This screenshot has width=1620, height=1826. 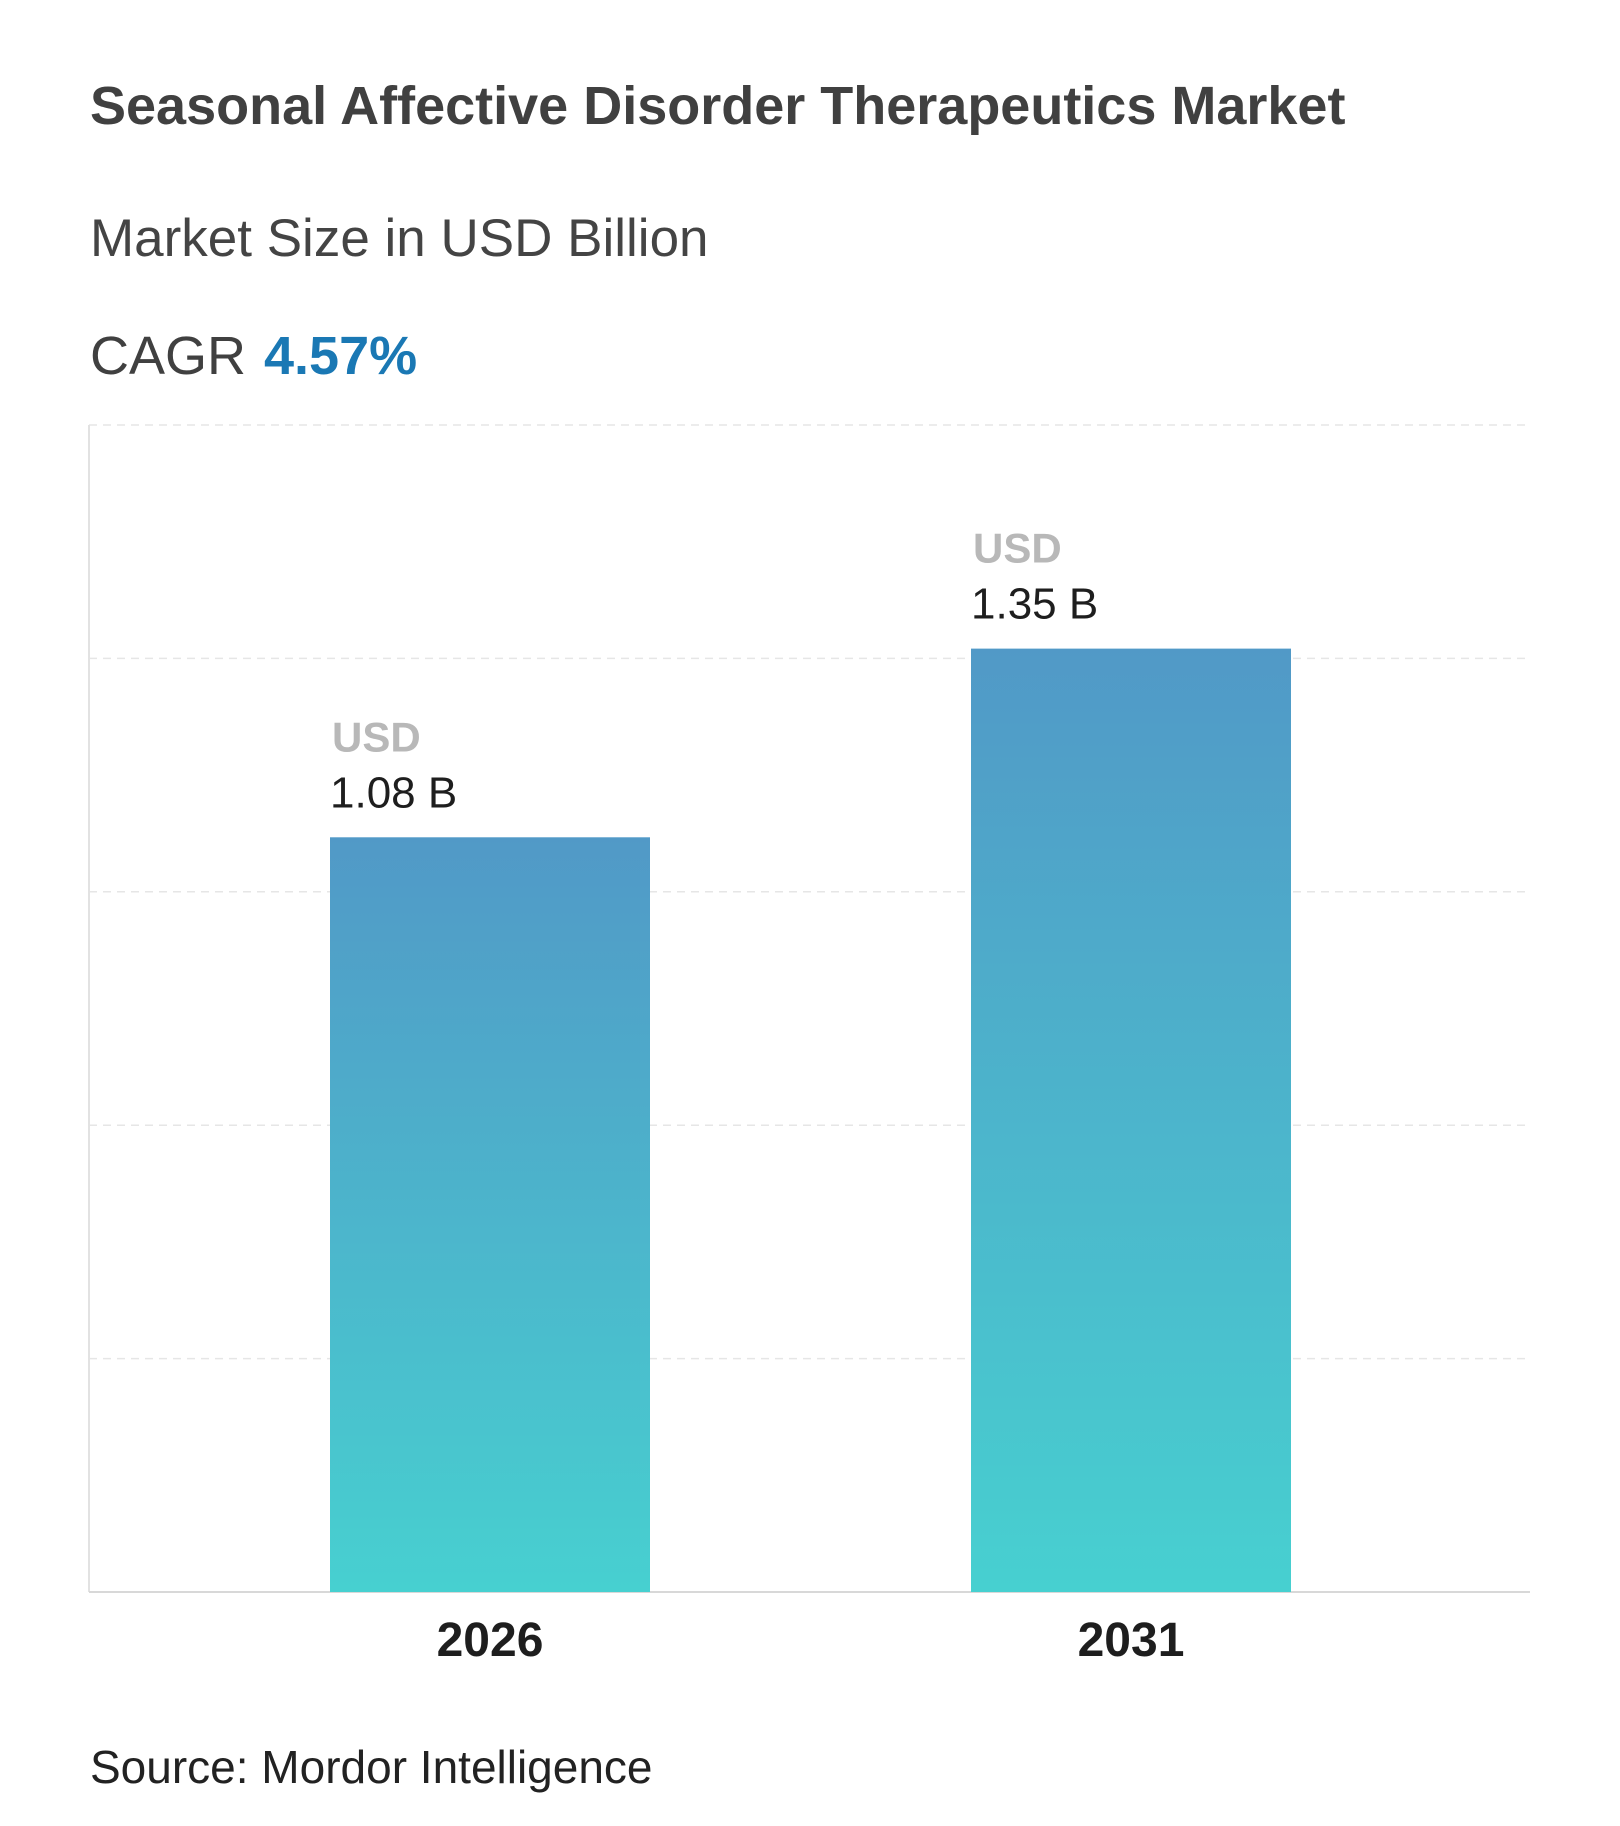 What do you see at coordinates (253, 356) in the screenshot?
I see `cagr: CAGR 4.57%` at bounding box center [253, 356].